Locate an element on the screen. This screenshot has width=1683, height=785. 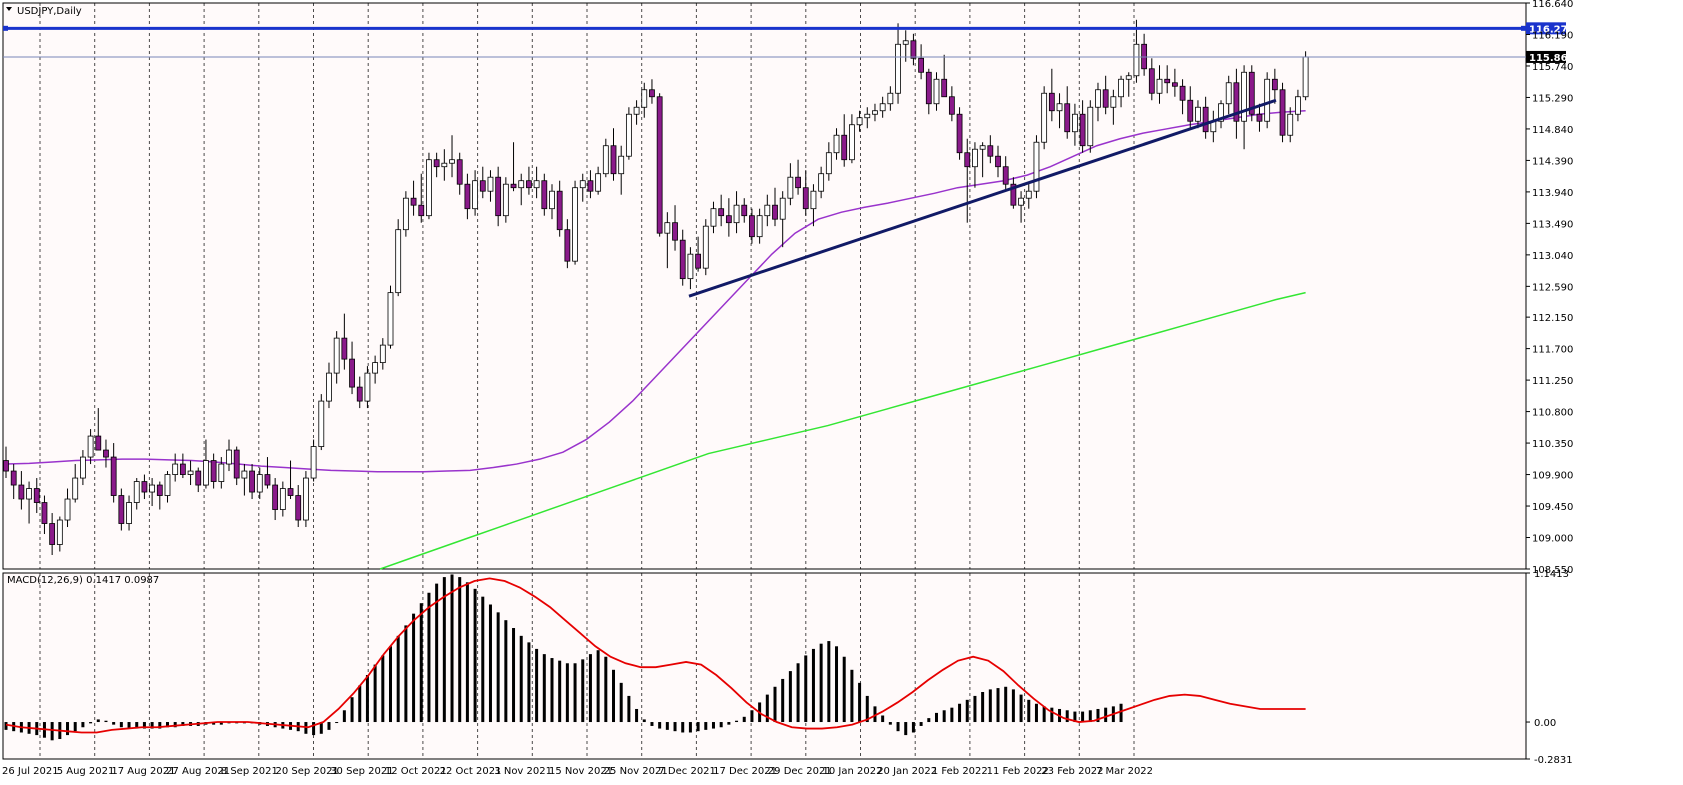
title-dropdown-icon is located at coordinates (9, 9).